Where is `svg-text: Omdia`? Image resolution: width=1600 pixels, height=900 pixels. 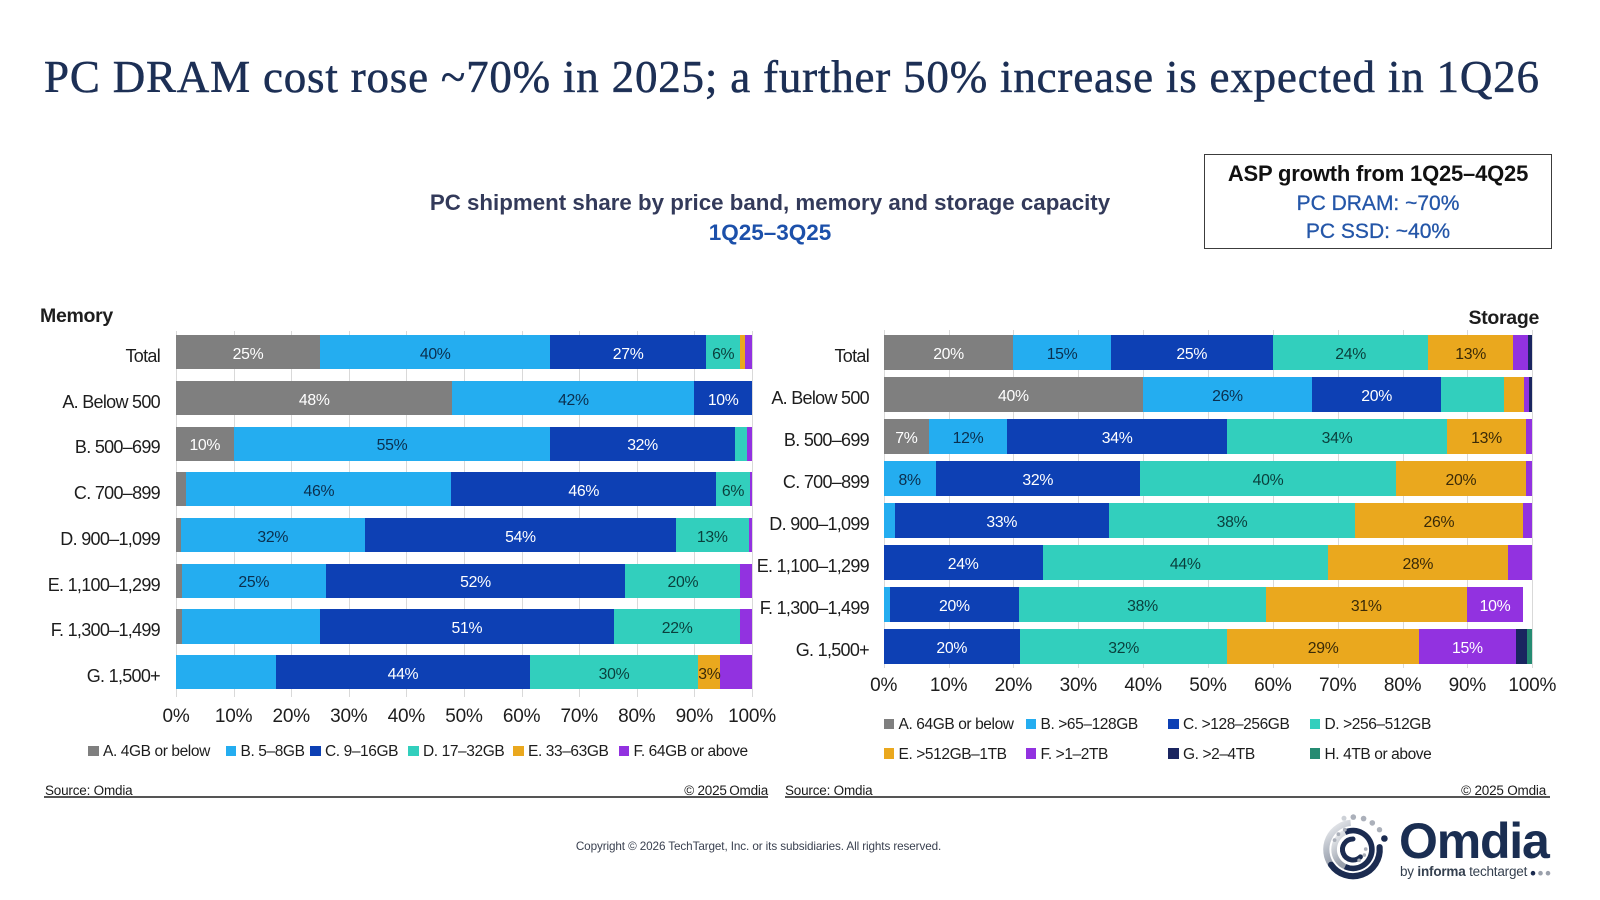
svg-text: Omdia is located at coordinates (1475, 841).